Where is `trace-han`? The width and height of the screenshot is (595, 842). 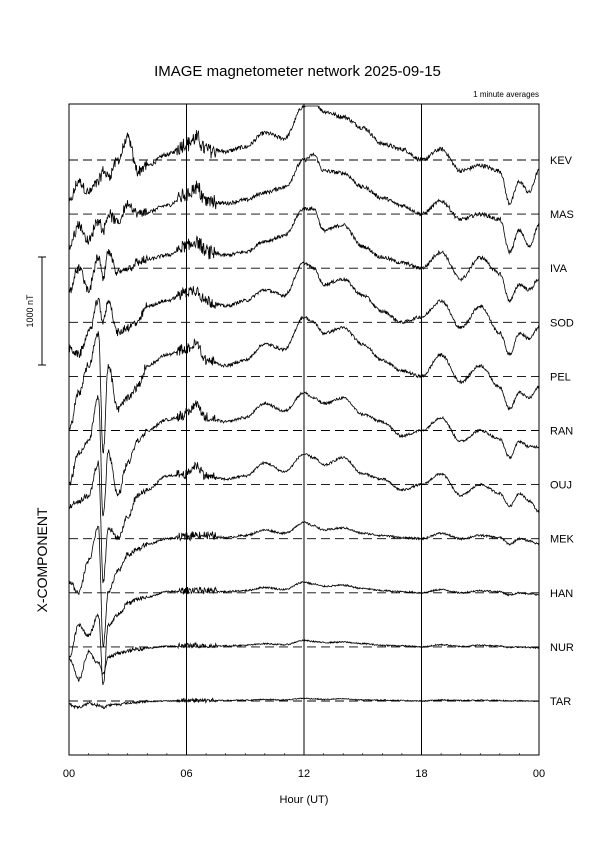
trace-han is located at coordinates (303, 633).